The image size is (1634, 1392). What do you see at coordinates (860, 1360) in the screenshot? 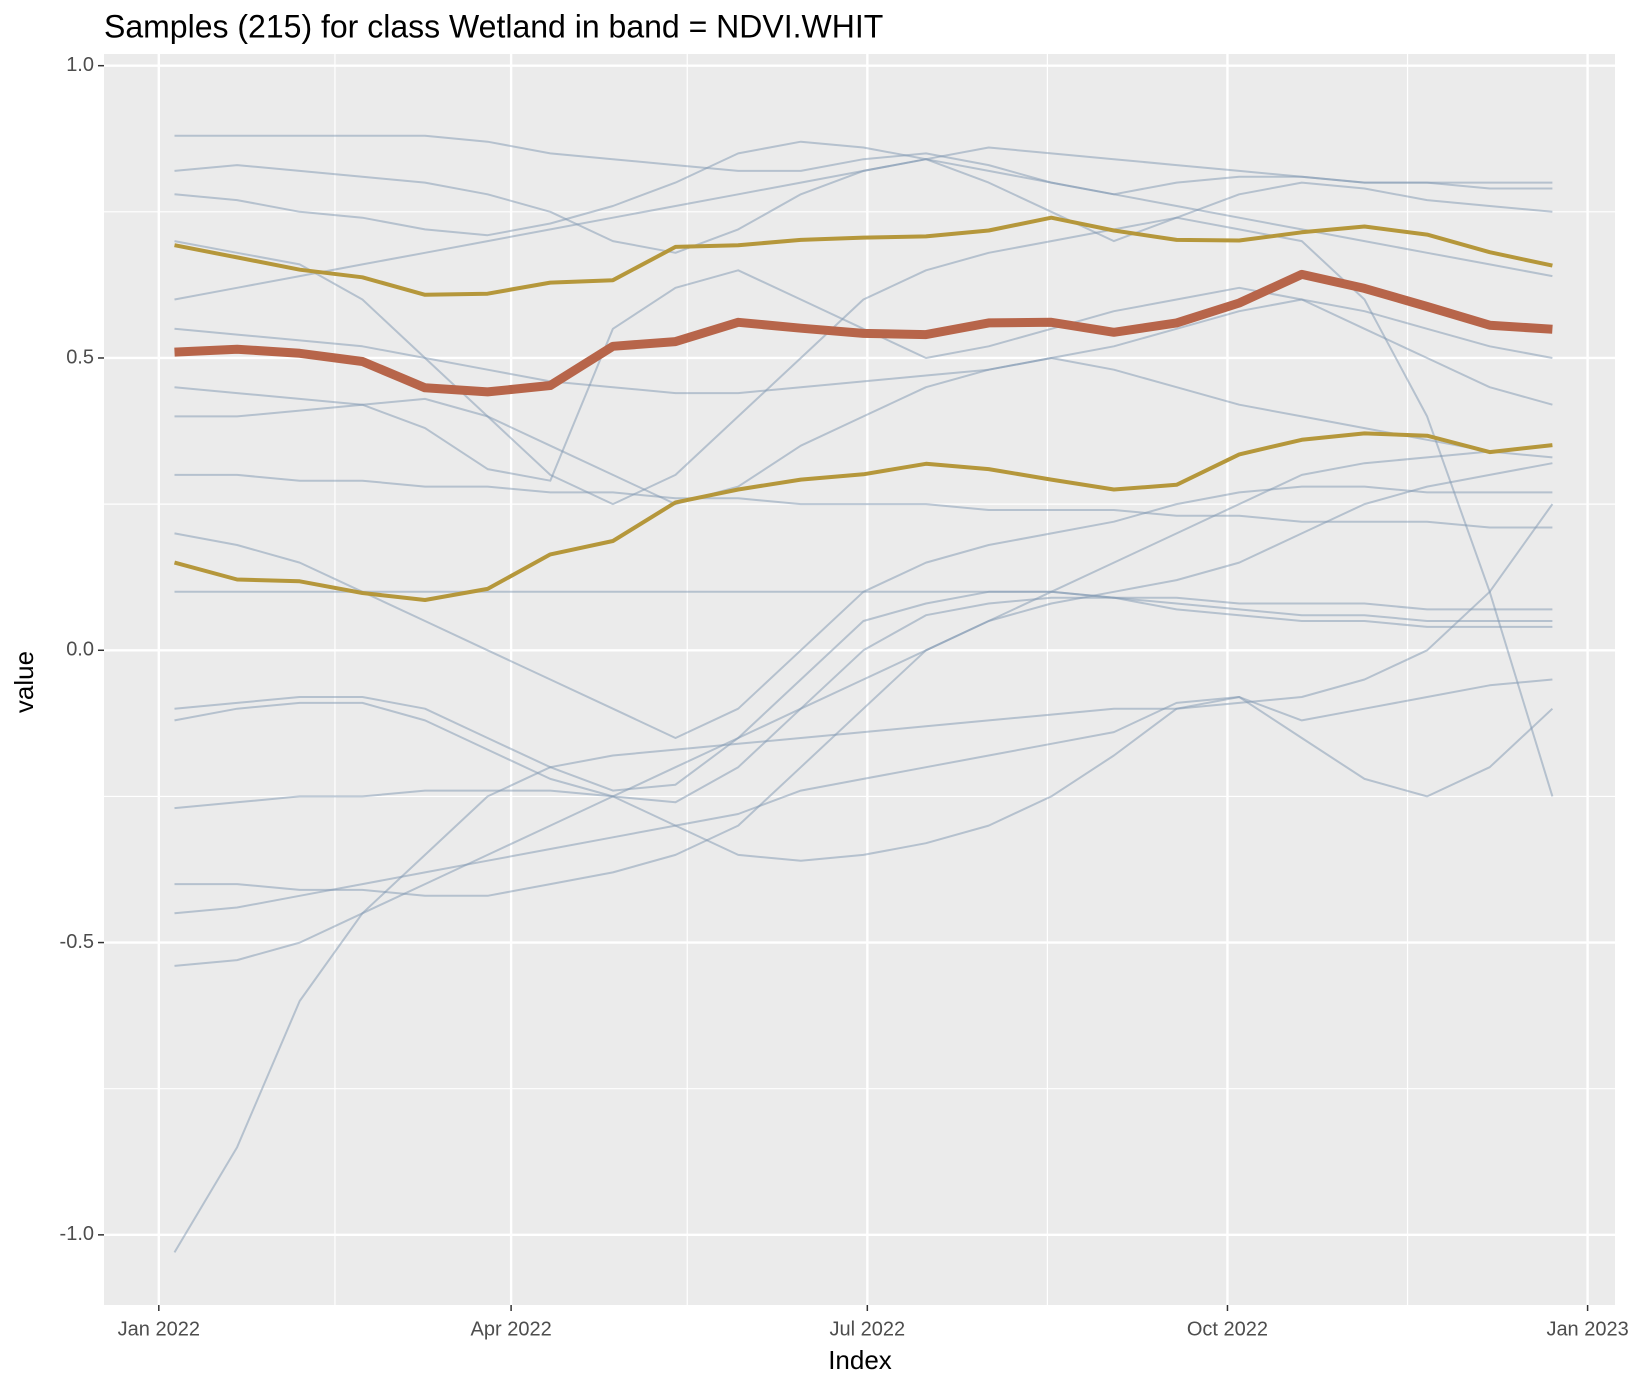
I see `x-axis-title: Index` at bounding box center [860, 1360].